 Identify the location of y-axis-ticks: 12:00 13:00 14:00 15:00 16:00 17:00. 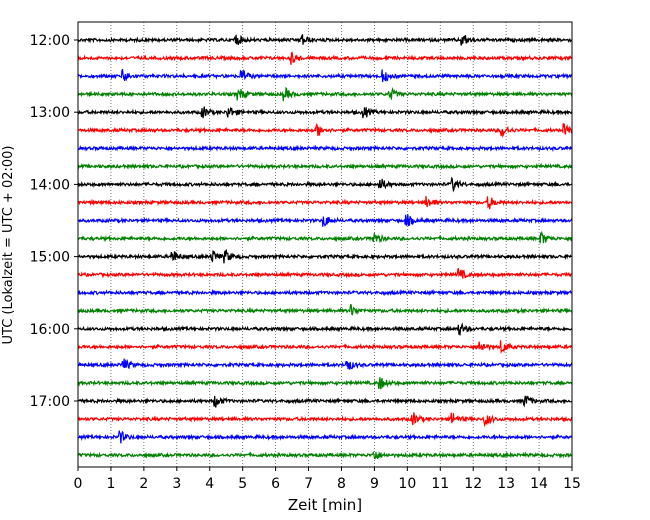
(54, 221).